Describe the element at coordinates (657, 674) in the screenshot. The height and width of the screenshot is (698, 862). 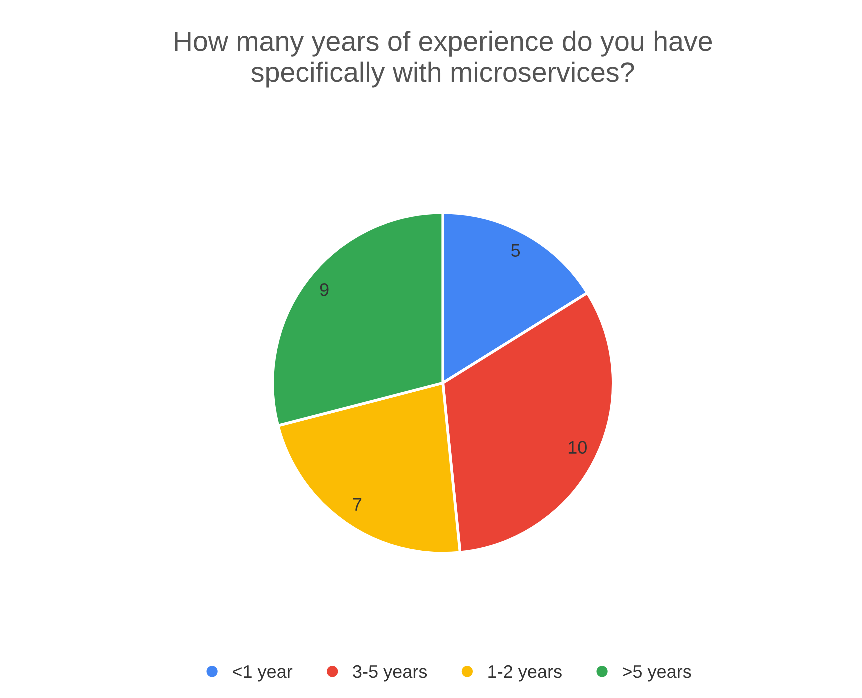
I see `legend-label: >5 years` at that location.